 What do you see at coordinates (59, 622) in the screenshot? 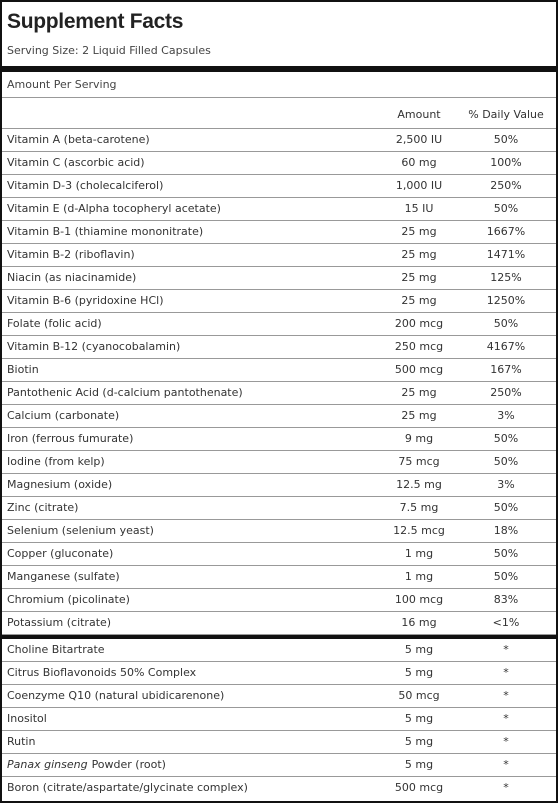
I see `ingredient-name: Potassium (citrate)` at bounding box center [59, 622].